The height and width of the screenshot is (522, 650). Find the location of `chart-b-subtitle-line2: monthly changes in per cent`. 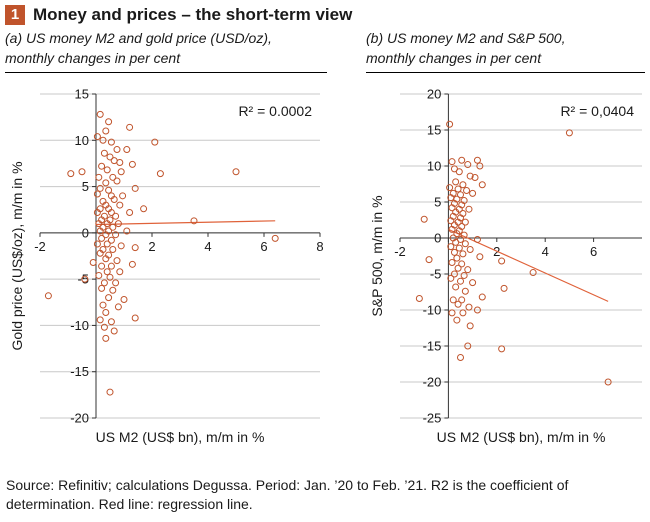

chart-b-subtitle-line2: monthly changes in per cent is located at coordinates (454, 58).